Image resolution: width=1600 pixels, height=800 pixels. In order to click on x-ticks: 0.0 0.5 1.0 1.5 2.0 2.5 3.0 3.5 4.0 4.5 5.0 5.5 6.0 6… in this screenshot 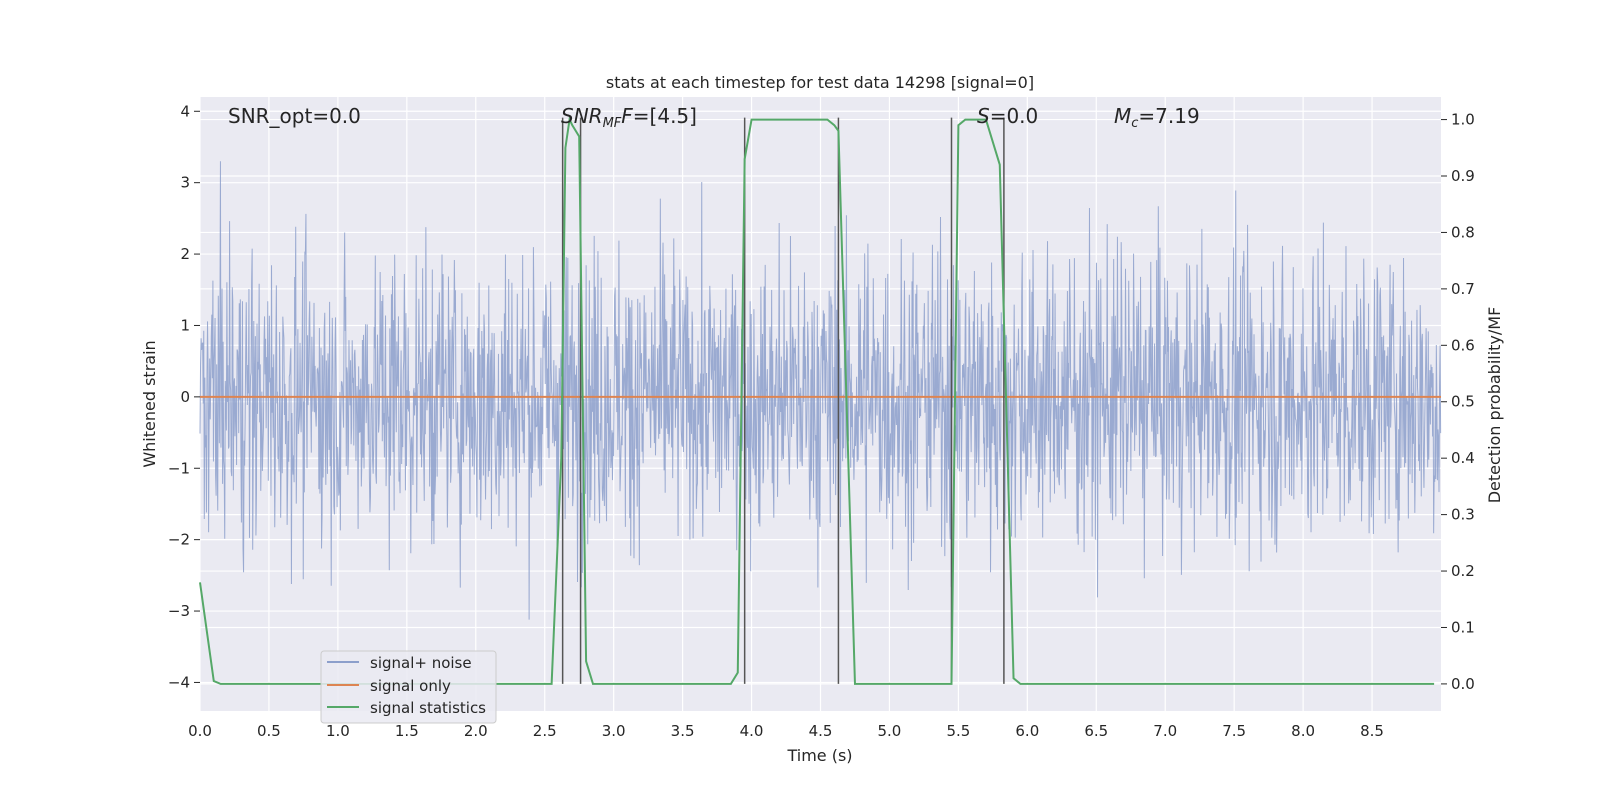, I will do `click(786, 731)`.